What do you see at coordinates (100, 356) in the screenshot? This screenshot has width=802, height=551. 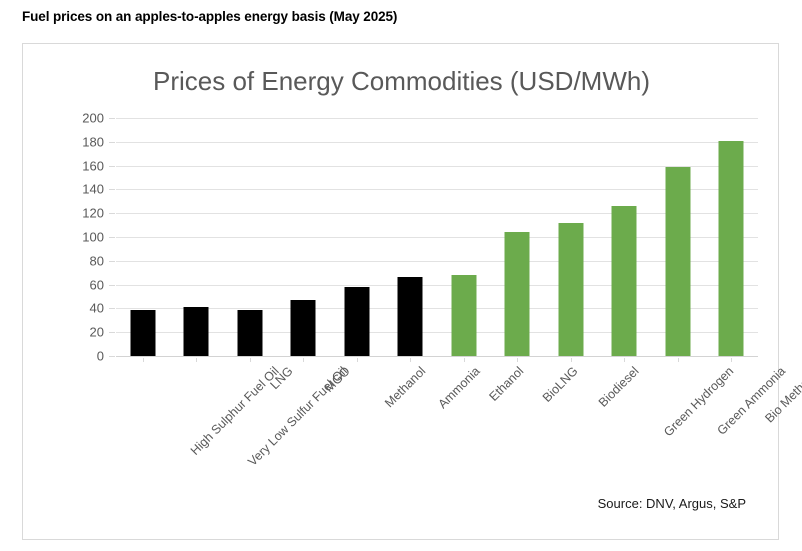 I see `y-axis-tick-label: 0` at bounding box center [100, 356].